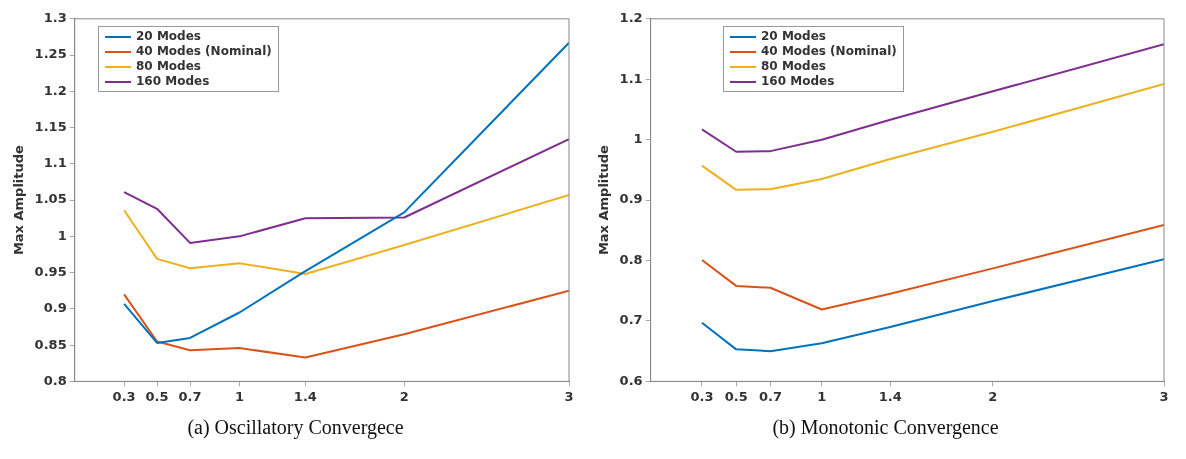 Image resolution: width=1186 pixels, height=459 pixels. What do you see at coordinates (50, 126) in the screenshot?
I see `y-tick-label: 1.15` at bounding box center [50, 126].